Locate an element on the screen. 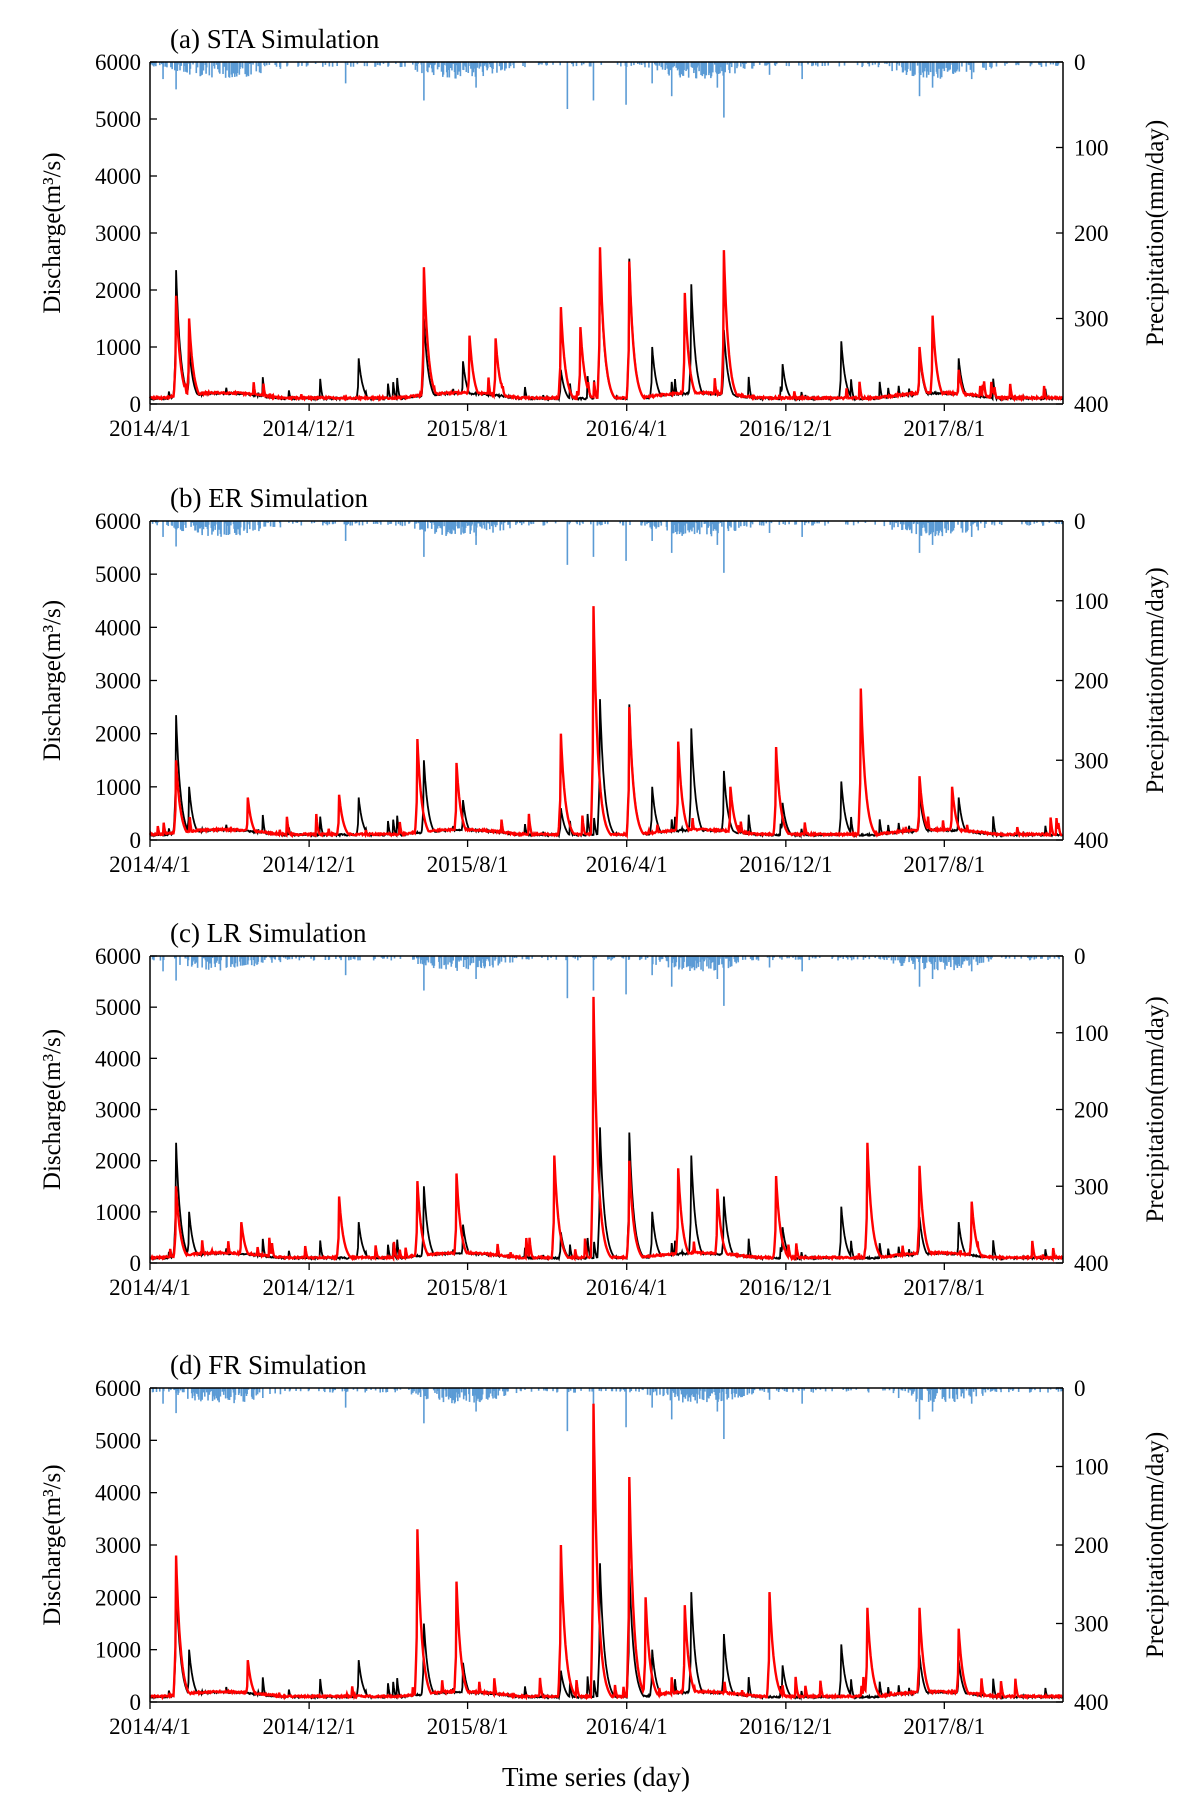 The image size is (1186, 1800). panel-title: (a) STA Simulation is located at coordinates (275, 39).